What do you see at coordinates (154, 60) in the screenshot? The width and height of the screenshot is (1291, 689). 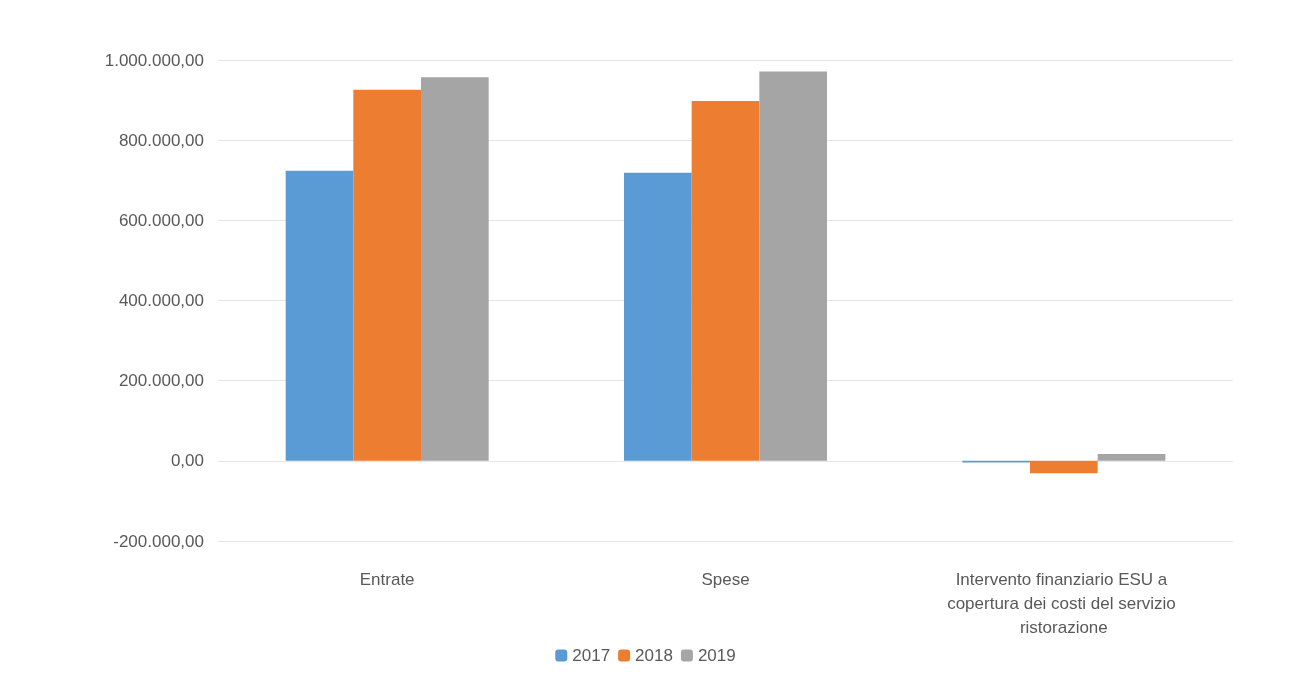 I see `y-tick-label: 1.000.000,00` at bounding box center [154, 60].